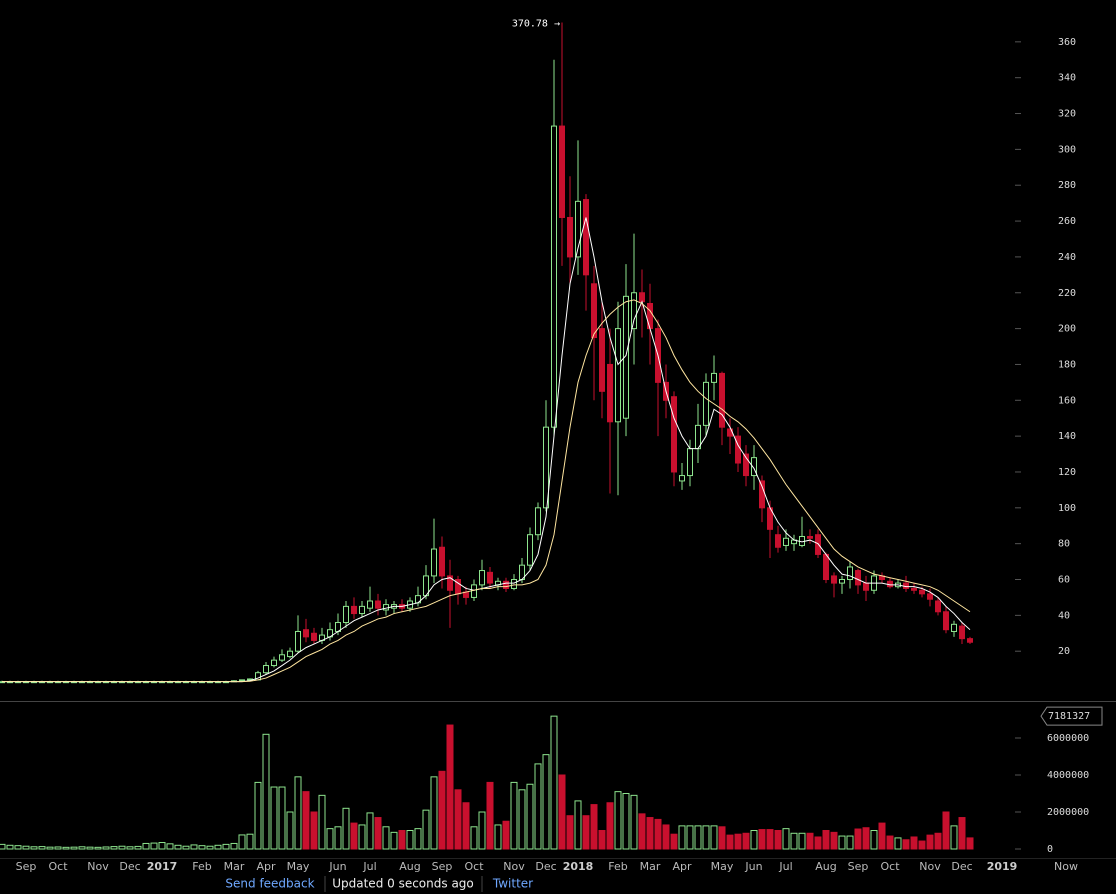 The width and height of the screenshot is (1116, 894). Describe the element at coordinates (1067, 508) in the screenshot. I see `y-tick-label: 100` at that location.